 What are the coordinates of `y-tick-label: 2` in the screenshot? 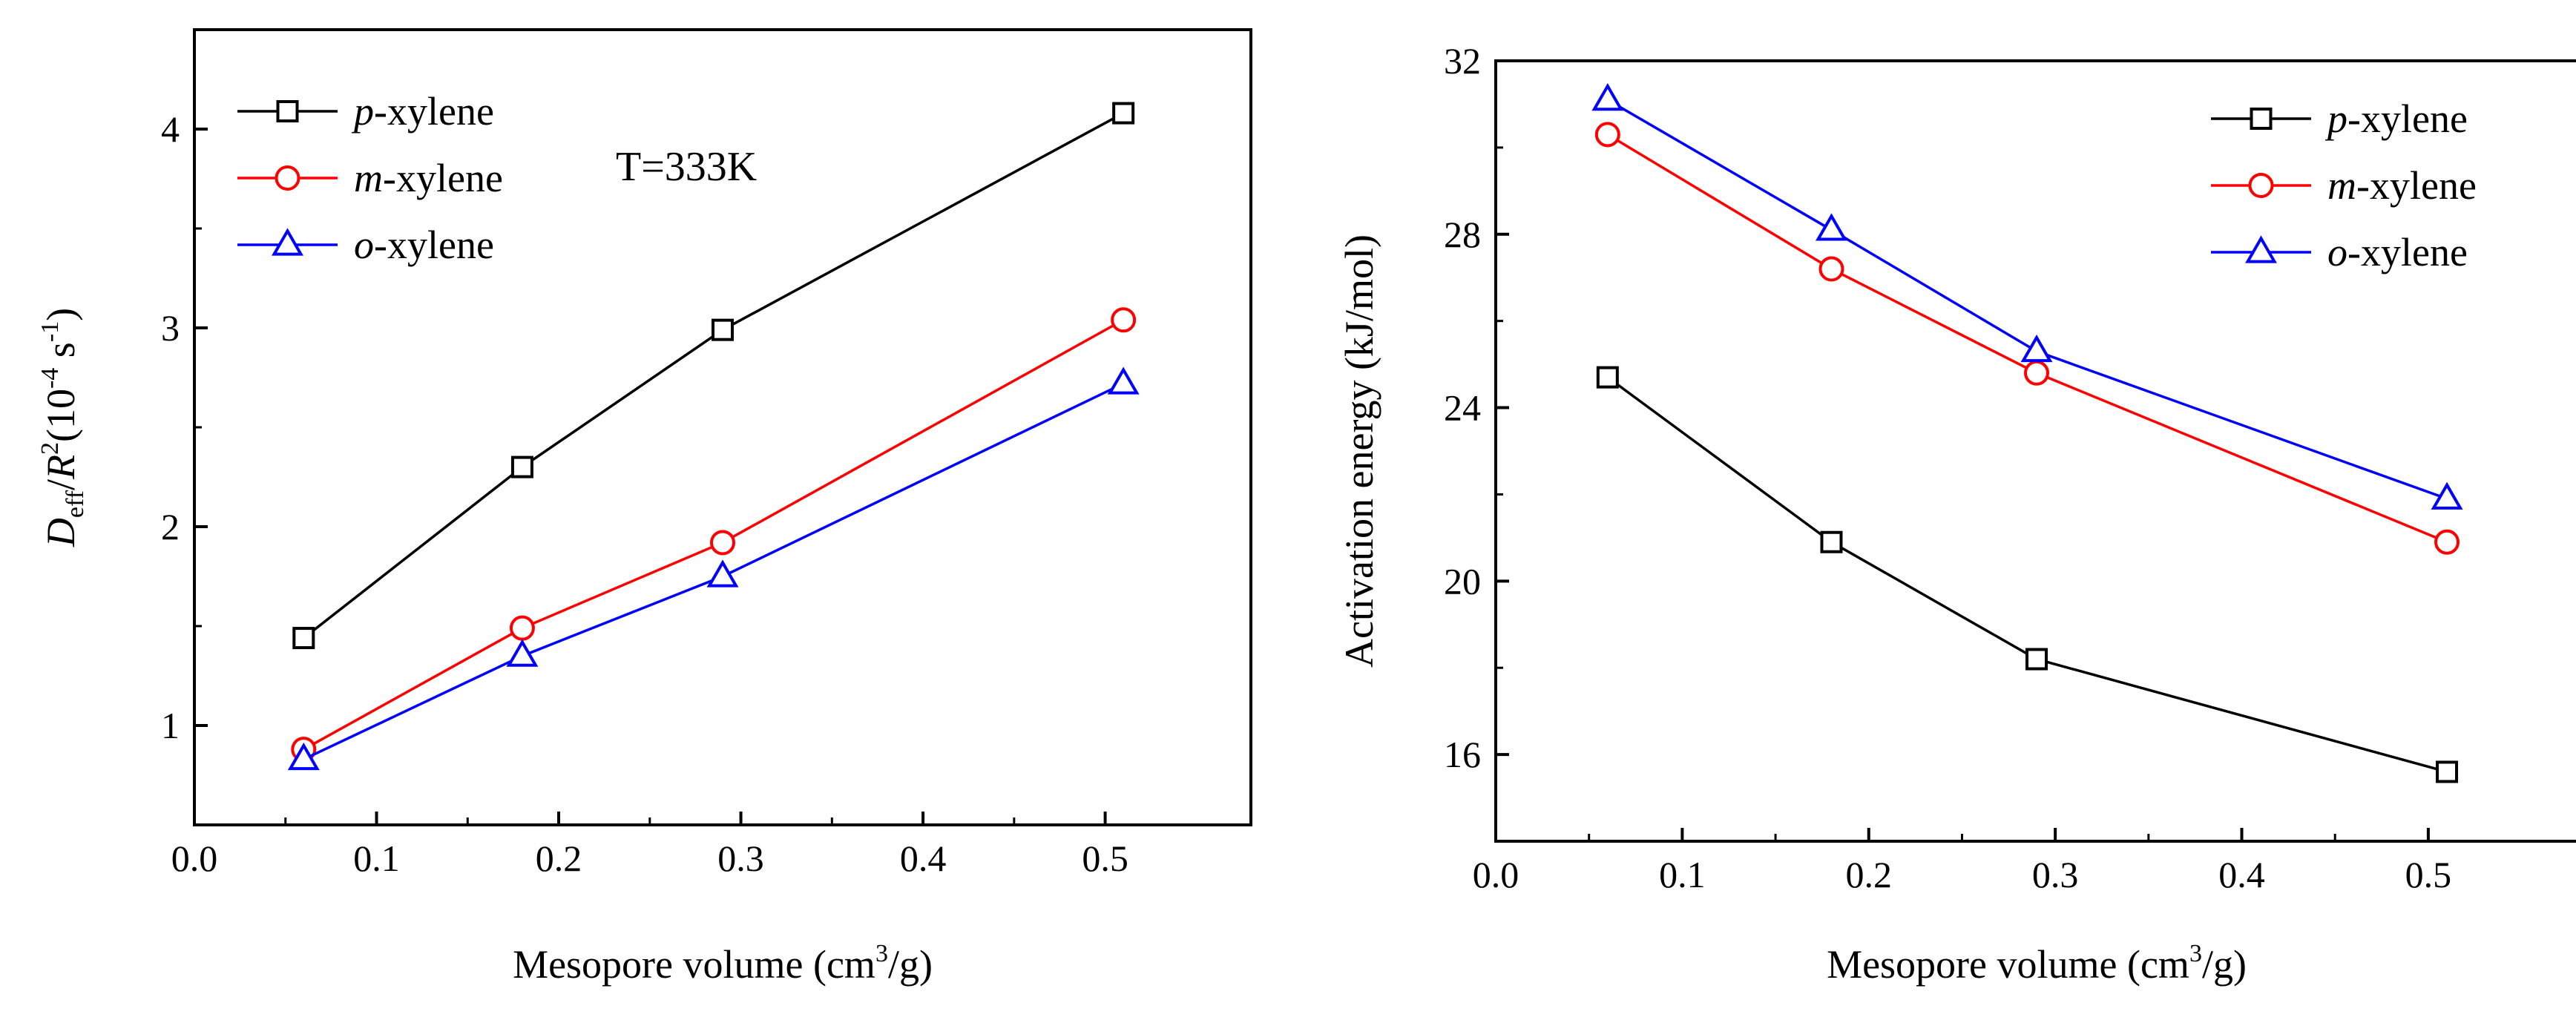 It's located at (170, 526).